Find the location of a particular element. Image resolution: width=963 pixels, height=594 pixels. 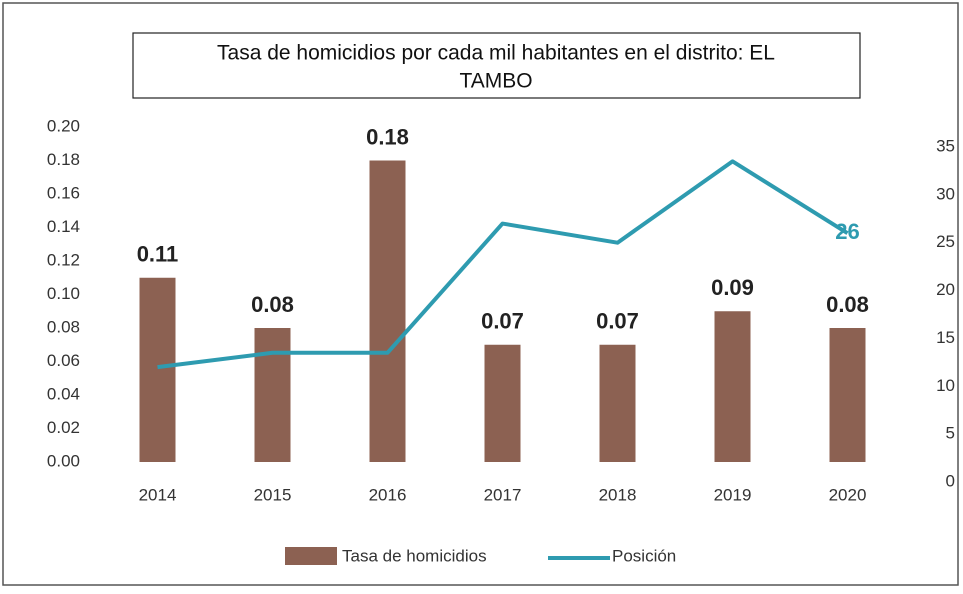

x-tick-label: 2017 is located at coordinates (503, 494).